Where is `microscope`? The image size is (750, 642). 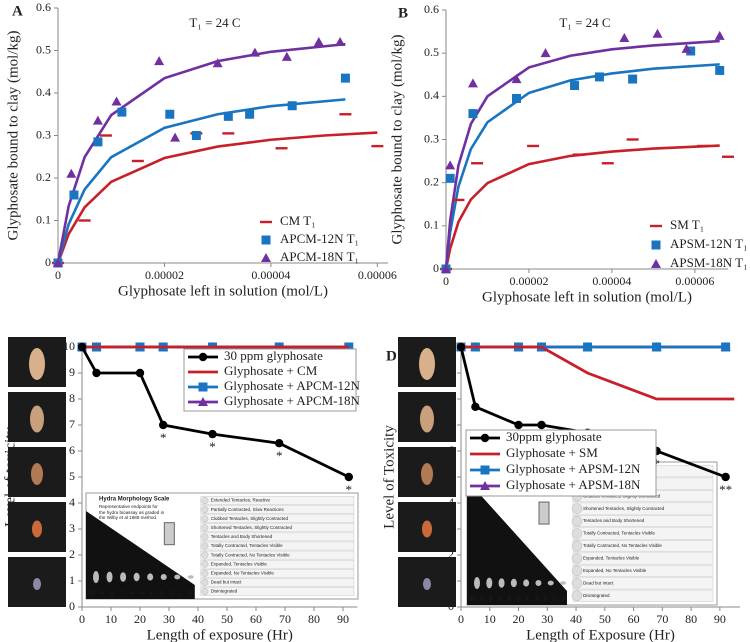
microscope is located at coordinates (169, 534).